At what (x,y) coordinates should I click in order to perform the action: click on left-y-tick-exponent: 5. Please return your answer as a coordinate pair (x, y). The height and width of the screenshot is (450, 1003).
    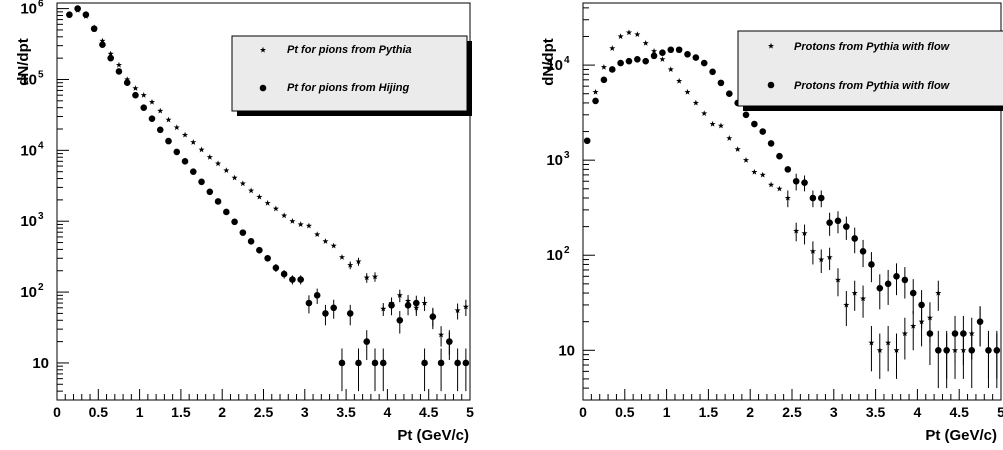
    Looking at the image, I should click on (41, 74).